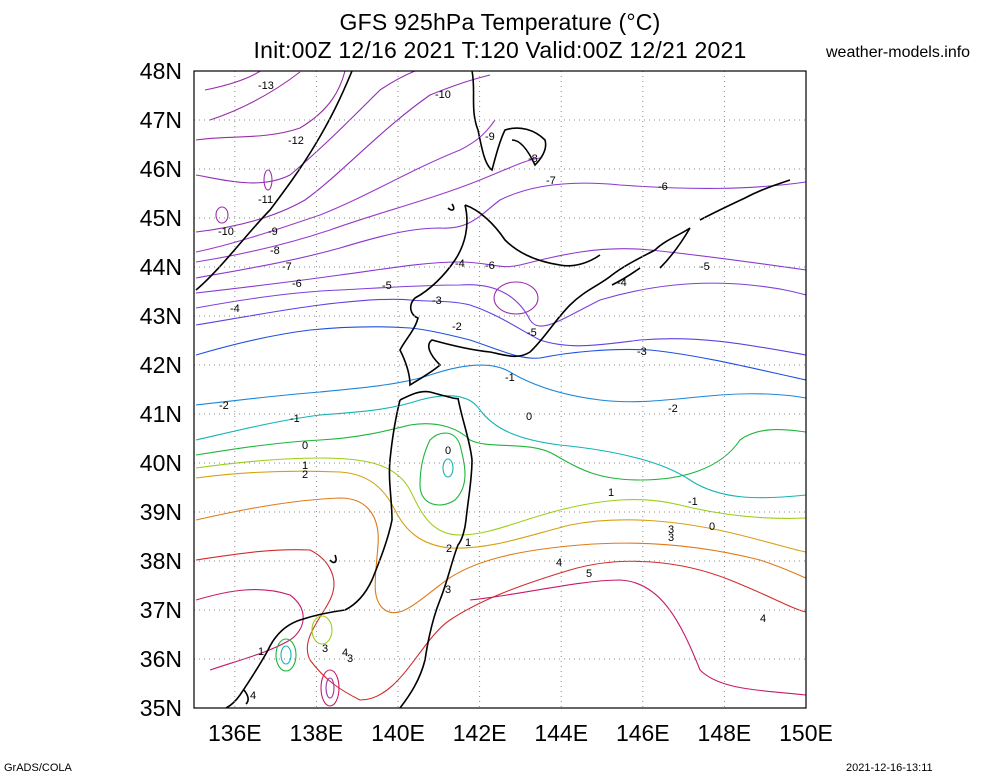 The image size is (1000, 779). I want to click on lon-label: 148E, so click(725, 733).